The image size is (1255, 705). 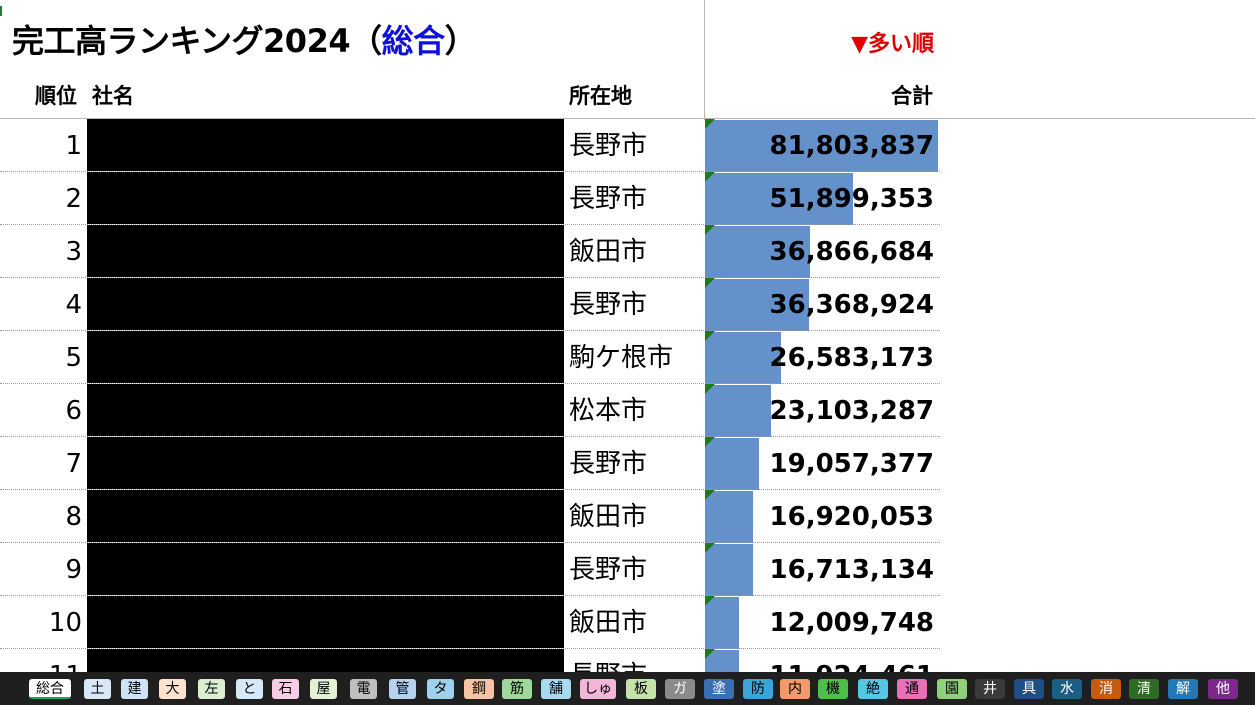 What do you see at coordinates (719, 689) in the screenshot?
I see `sheet-tab: 塗` at bounding box center [719, 689].